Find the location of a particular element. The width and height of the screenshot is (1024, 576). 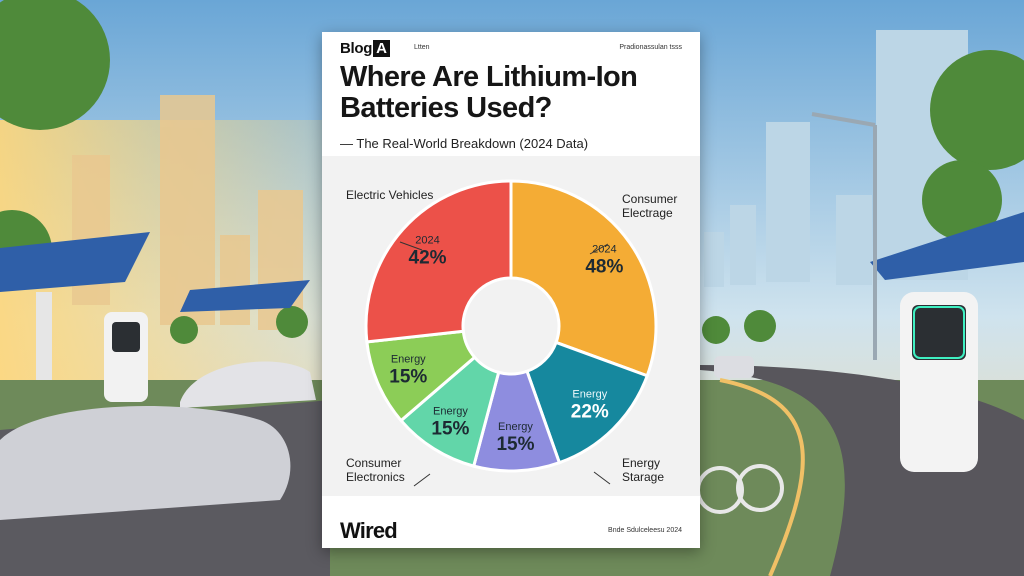

slice-label-value-4: 15% is located at coordinates (408, 377).